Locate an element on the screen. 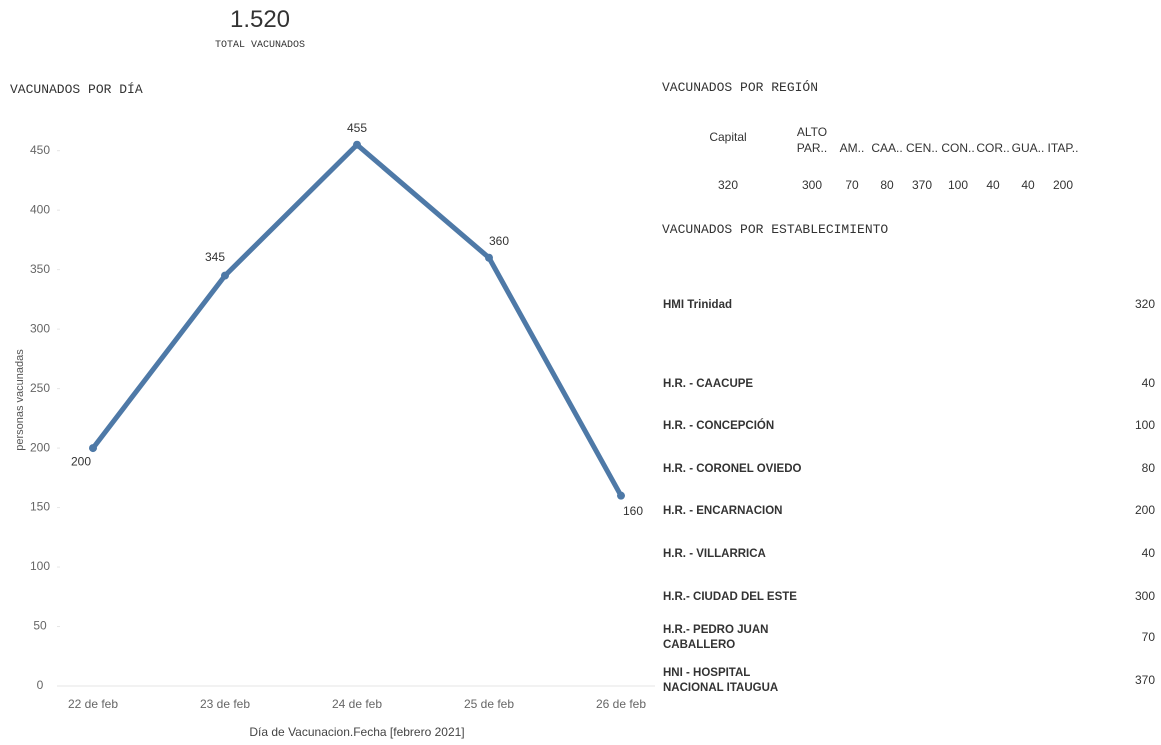 This screenshot has height=745, width=1161. data-label: 200 is located at coordinates (81, 461).